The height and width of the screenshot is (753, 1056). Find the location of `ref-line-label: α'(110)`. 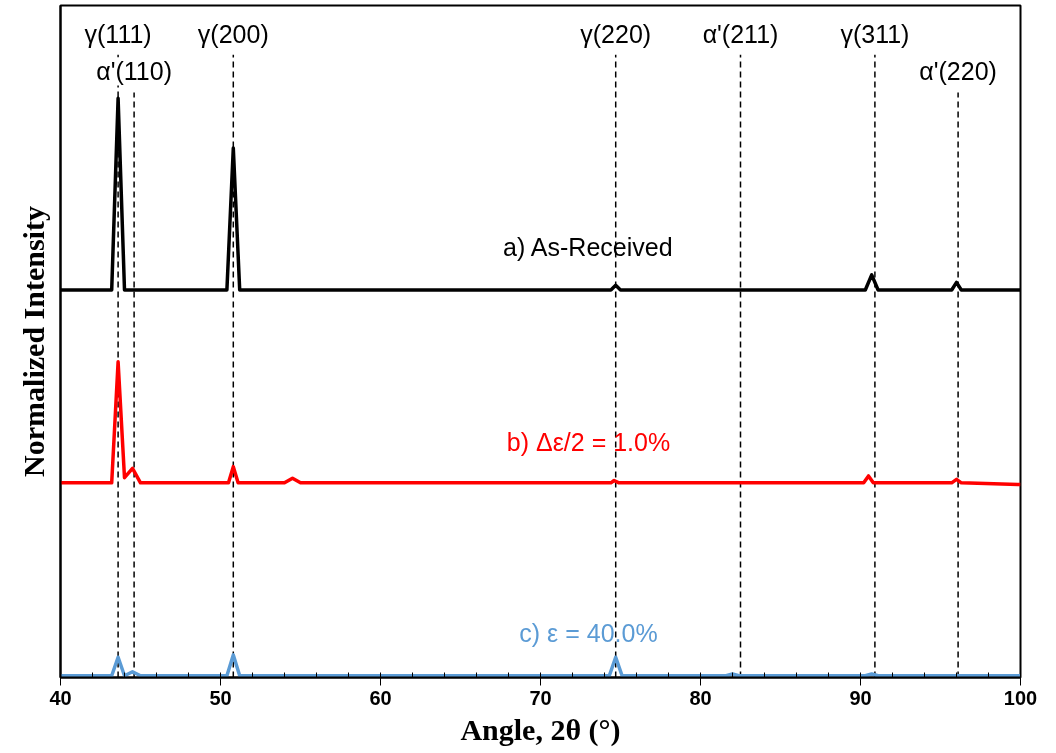

ref-line-label: α'(110) is located at coordinates (134, 71).